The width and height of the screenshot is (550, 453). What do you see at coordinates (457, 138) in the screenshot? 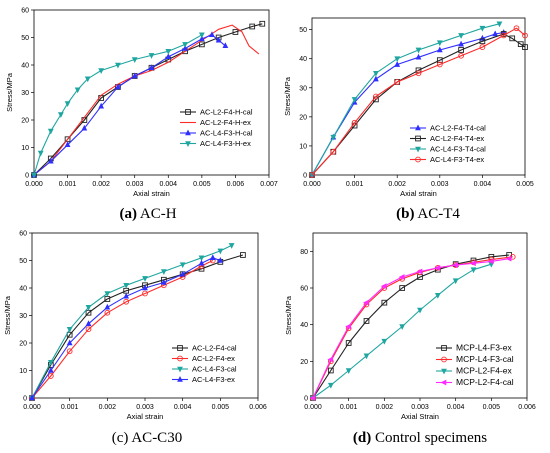
I see `legend-entry: AC-L2-F4-T4-ex` at bounding box center [457, 138].